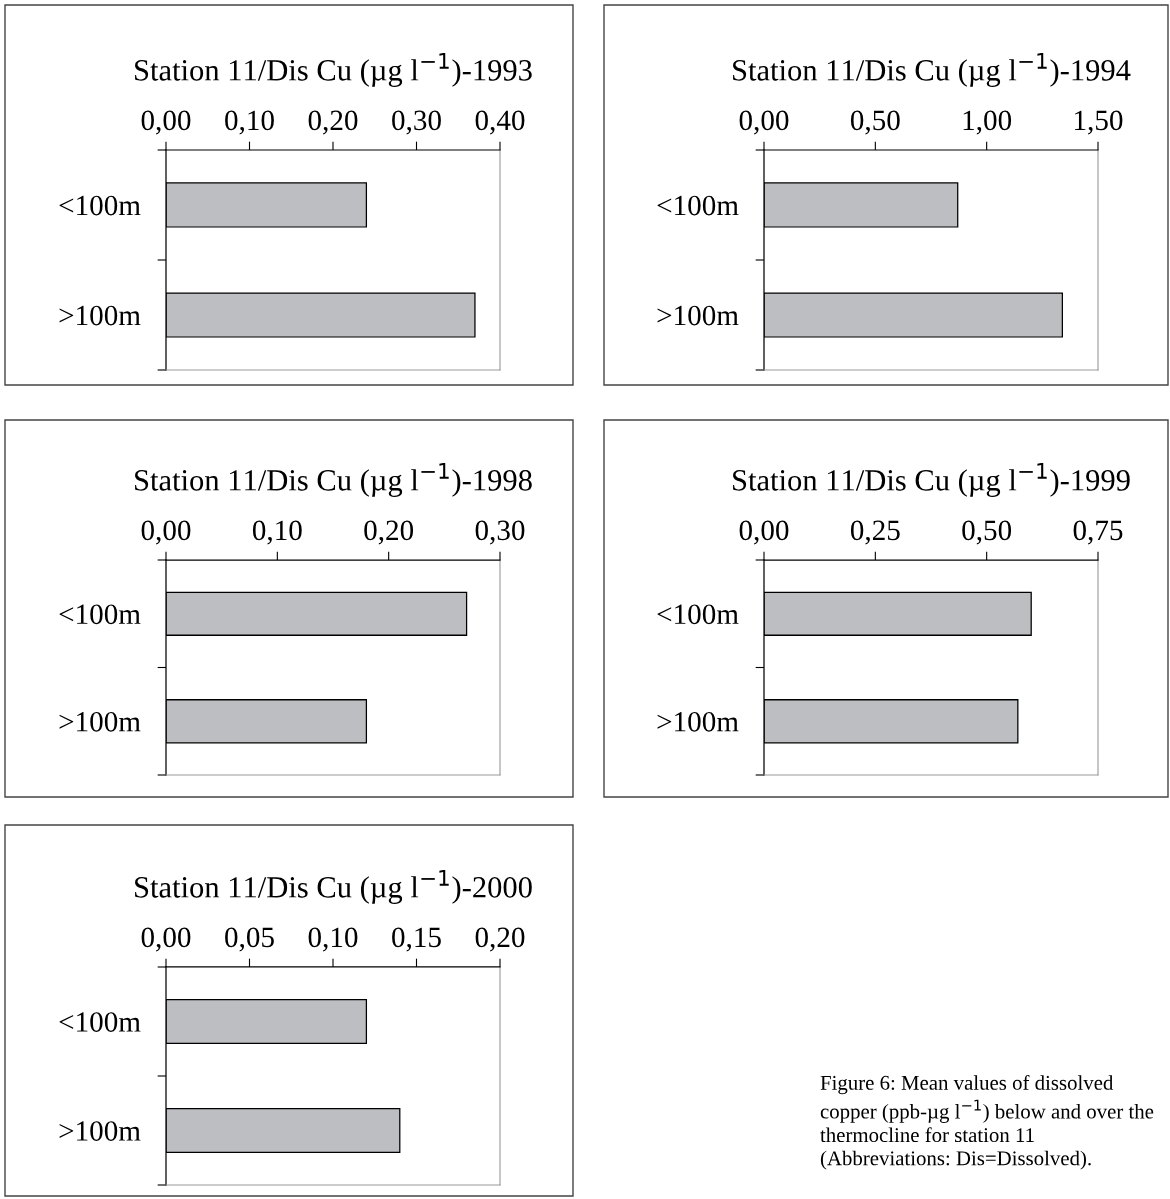 This screenshot has height=1199, width=1170. Describe the element at coordinates (987, 1122) in the screenshot. I see `caption: Figure 6: Mean values of dissolved copper (ppb-µg l$^{−1}$) below and over the thermocline for station 11 (Abbreviations: Dis=Dissolved).` at that location.